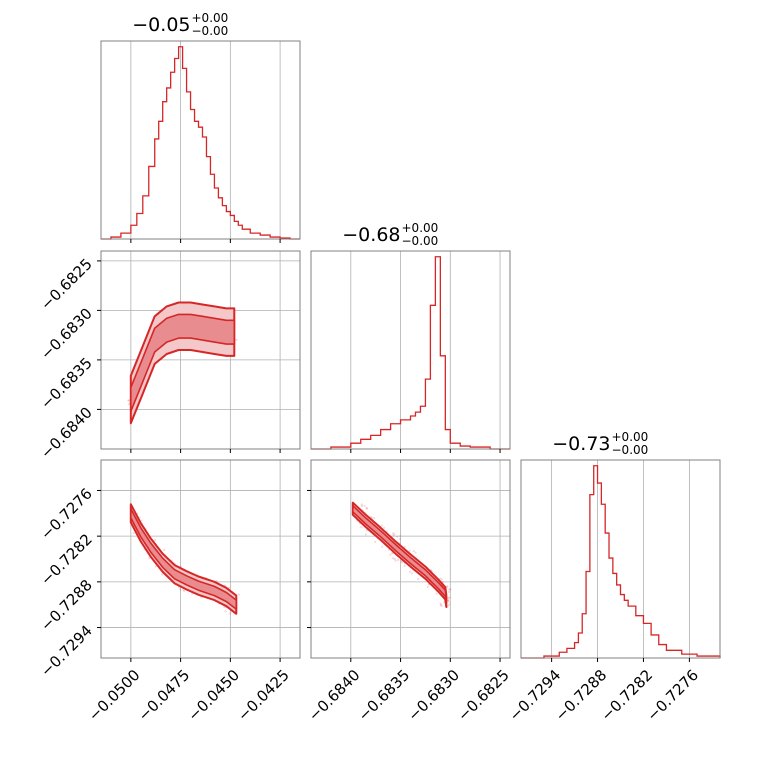 The height and width of the screenshot is (760, 760). I want to click on hist-2-title-plus: +0.00, so click(630, 437).